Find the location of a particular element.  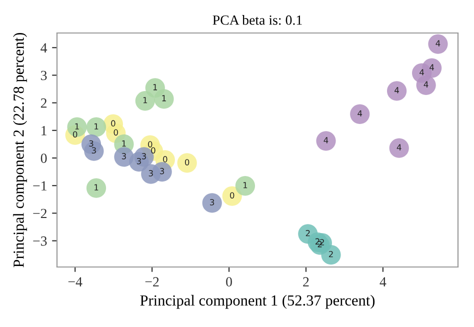

y-tick-label: 3 is located at coordinates (43, 75).